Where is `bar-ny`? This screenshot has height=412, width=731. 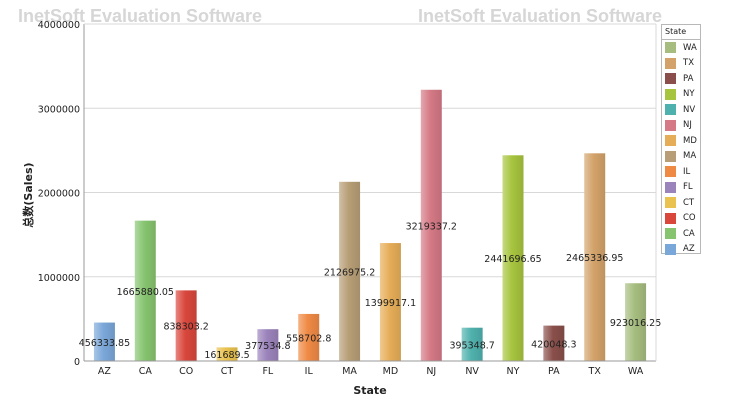
bar-ny is located at coordinates (513, 258).